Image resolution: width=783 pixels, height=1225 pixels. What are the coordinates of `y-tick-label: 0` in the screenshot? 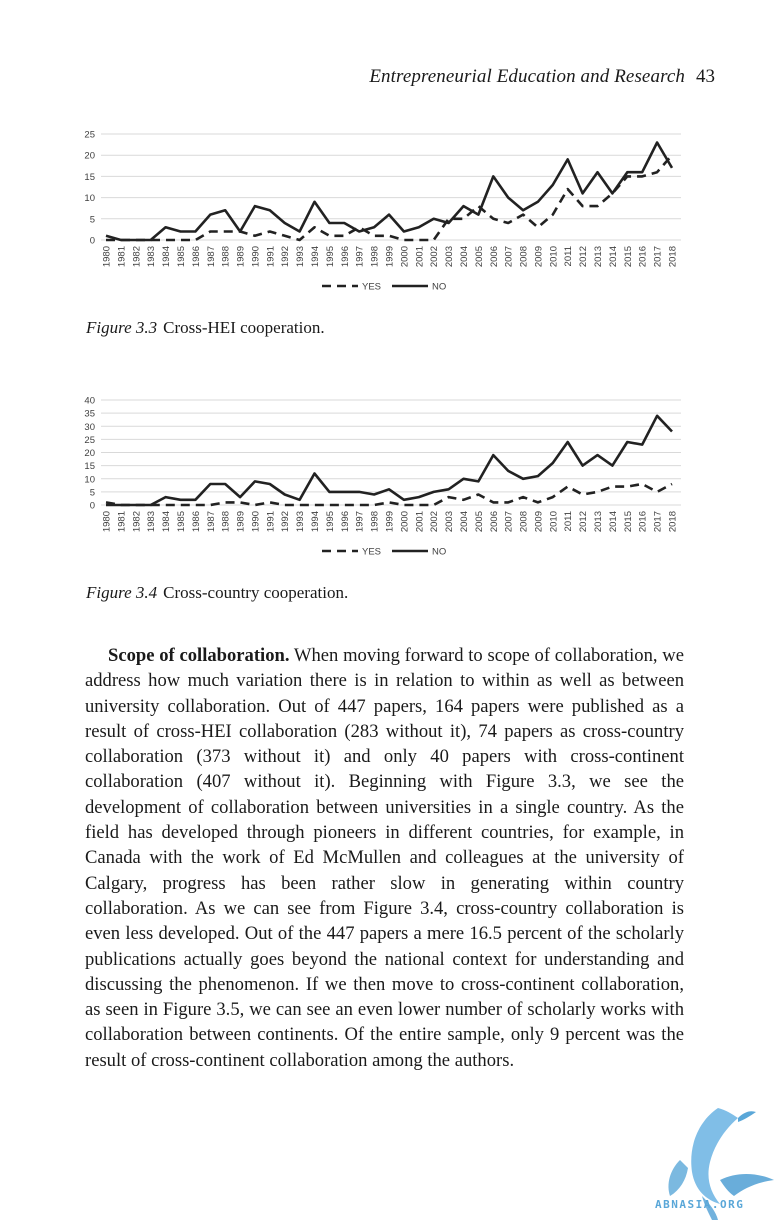 It's located at (92, 506).